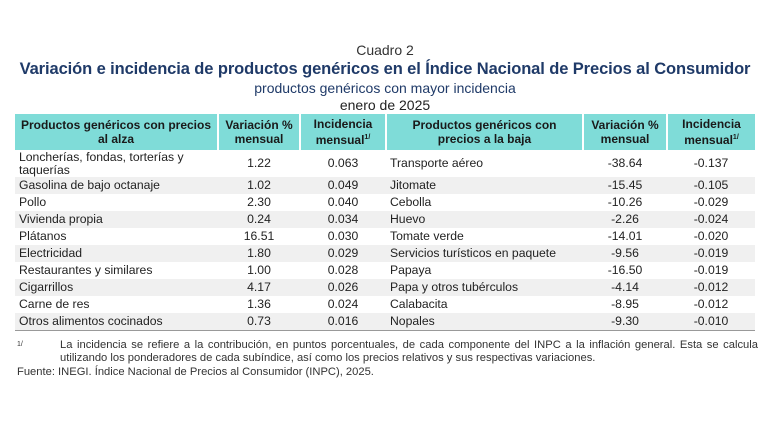 This screenshot has width=770, height=423. Describe the element at coordinates (259, 163) in the screenshot. I see `variation-up: 1.22` at that location.